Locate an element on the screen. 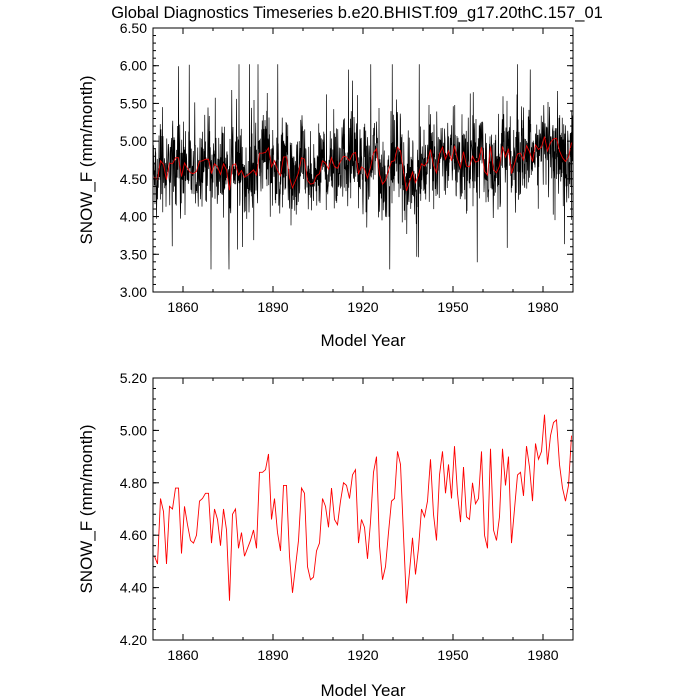 The image size is (700, 700). y-tick-label: 4.40 is located at coordinates (133, 588).